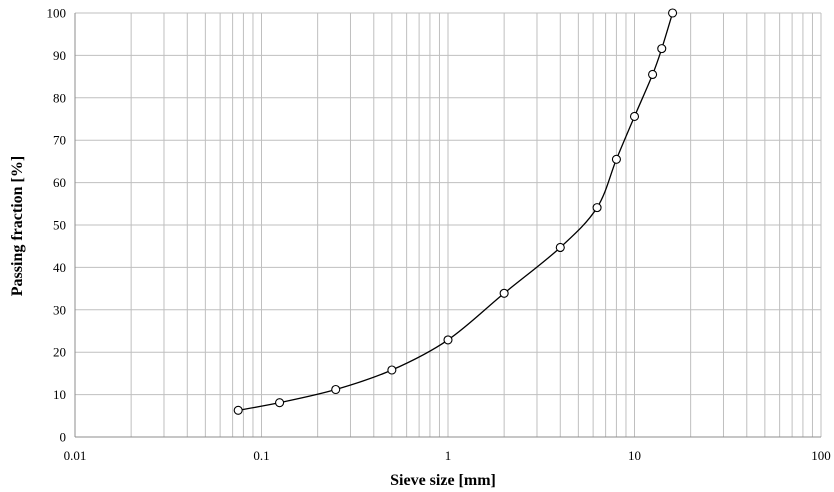 The width and height of the screenshot is (834, 492). Describe the element at coordinates (443, 480) in the screenshot. I see `x-axis-title: Sieve size [mm]` at that location.